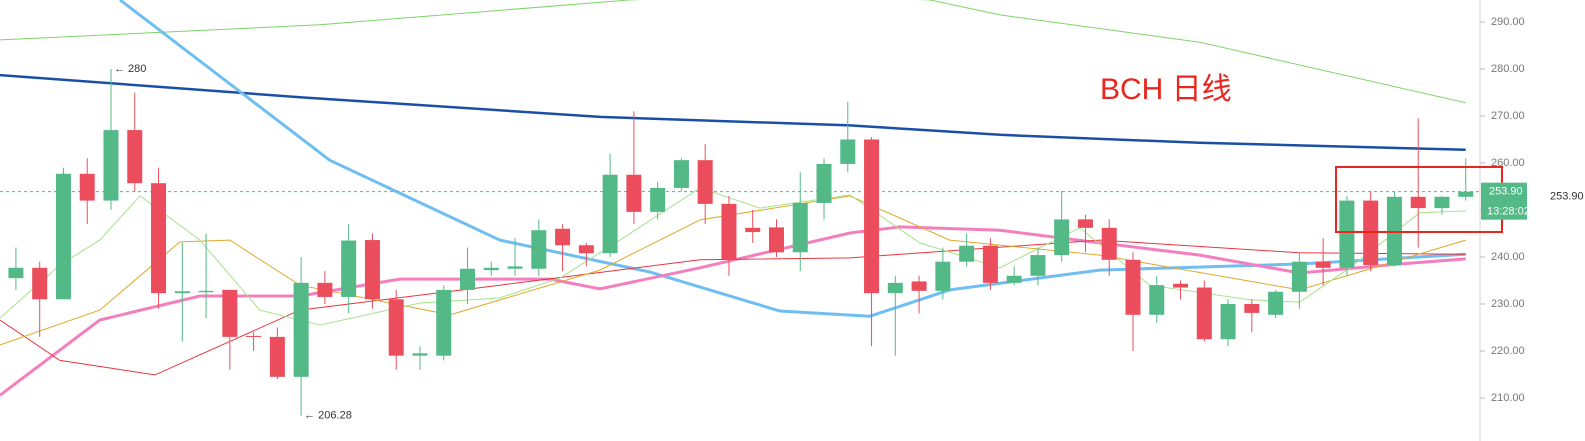 This screenshot has height=441, width=1585. What do you see at coordinates (1508, 351) in the screenshot?
I see `y-tick-label: 220.00` at bounding box center [1508, 351].